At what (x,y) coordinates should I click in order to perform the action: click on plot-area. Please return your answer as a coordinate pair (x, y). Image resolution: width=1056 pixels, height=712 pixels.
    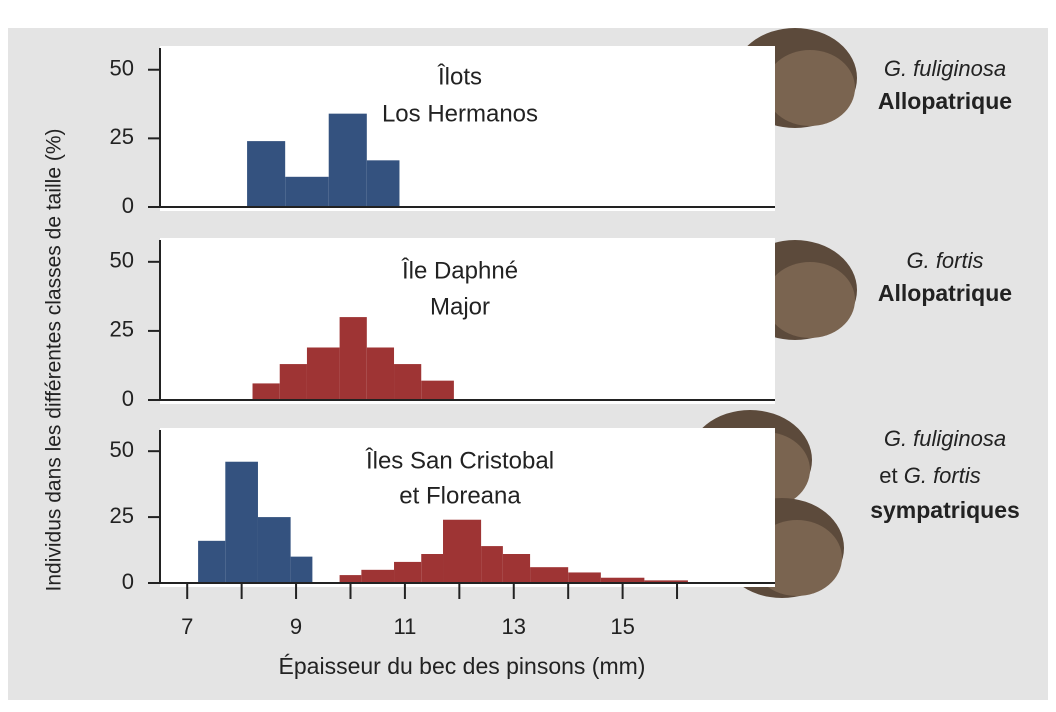
    Looking at the image, I should click on (467, 321).